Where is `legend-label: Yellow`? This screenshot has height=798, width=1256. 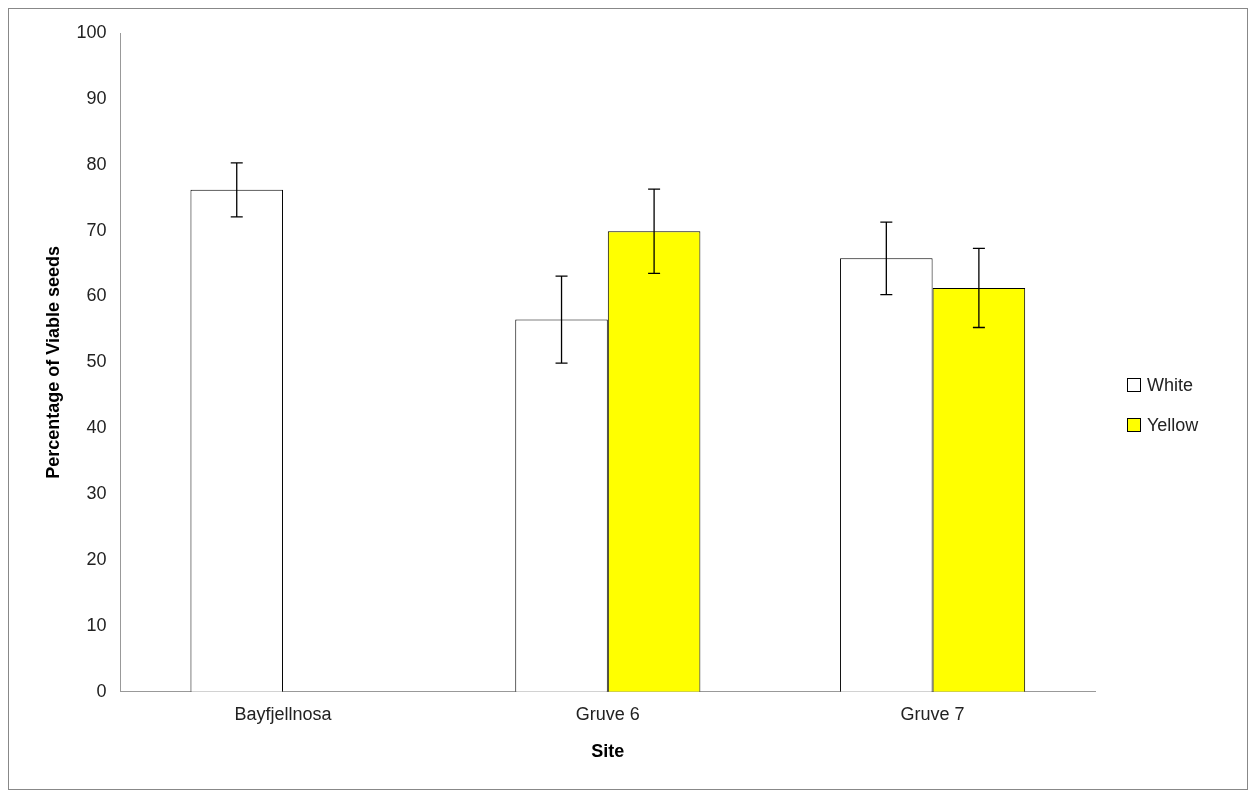
legend-label: Yellow is located at coordinates (1173, 425).